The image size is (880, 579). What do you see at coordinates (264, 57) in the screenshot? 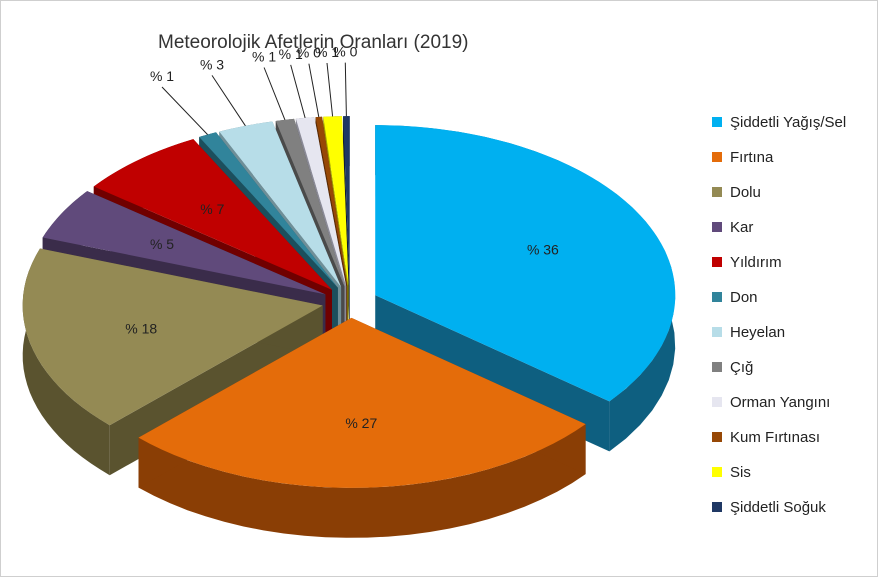
I see `data-label-7: % 1` at bounding box center [264, 57].